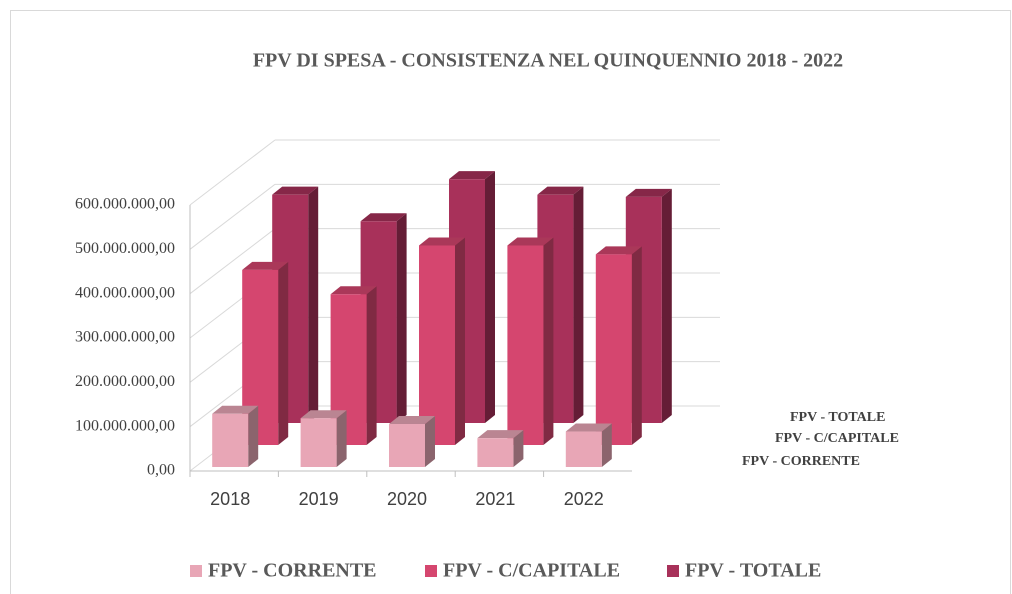 The height and width of the screenshot is (594, 1012). Describe the element at coordinates (753, 571) in the screenshot. I see `legend-label: FPV - TOTALE` at that location.